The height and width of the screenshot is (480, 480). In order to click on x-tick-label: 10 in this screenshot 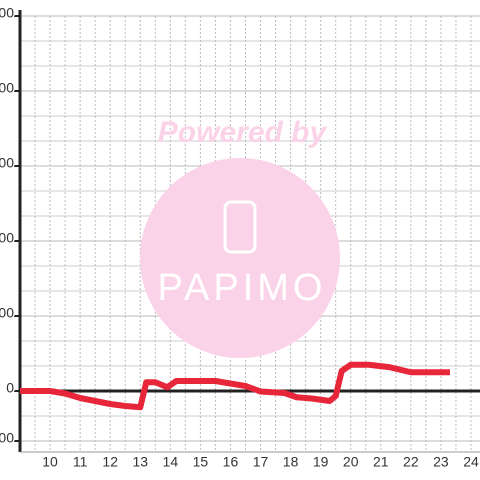, I will do `click(50, 462)`.